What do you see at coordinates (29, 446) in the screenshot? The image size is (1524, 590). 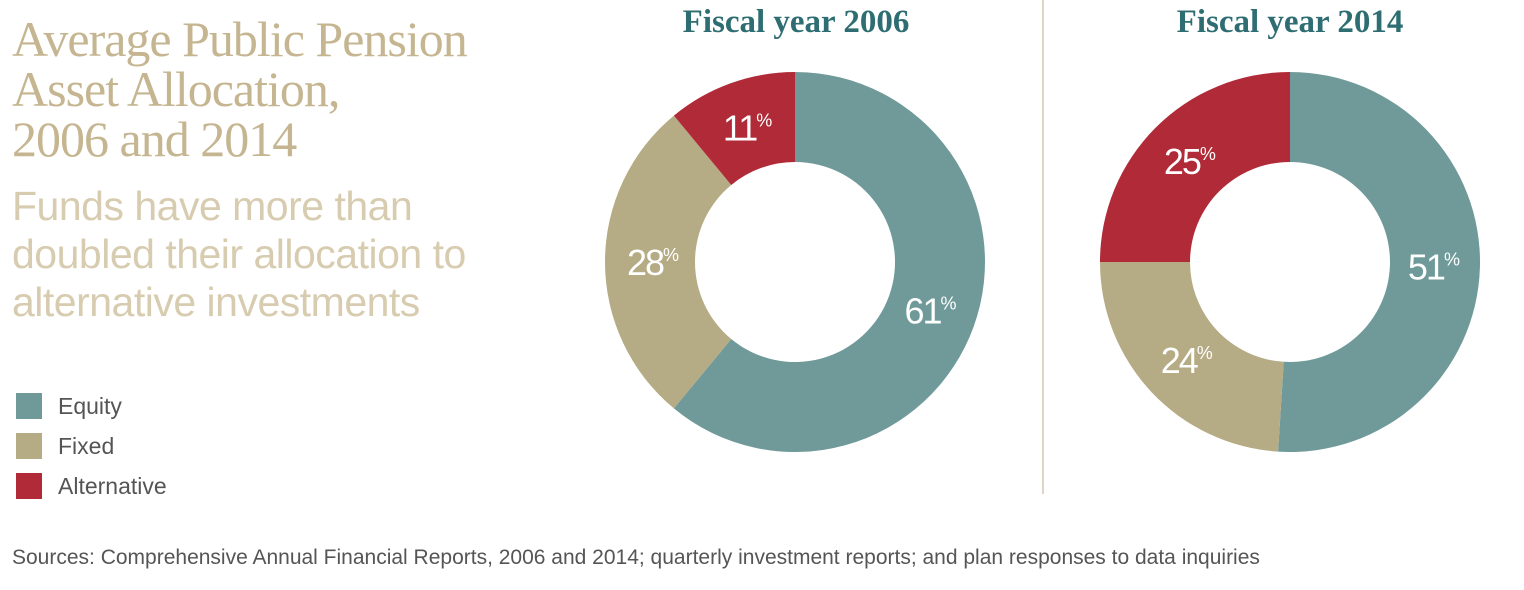 I see `legend-swatch-fixed` at bounding box center [29, 446].